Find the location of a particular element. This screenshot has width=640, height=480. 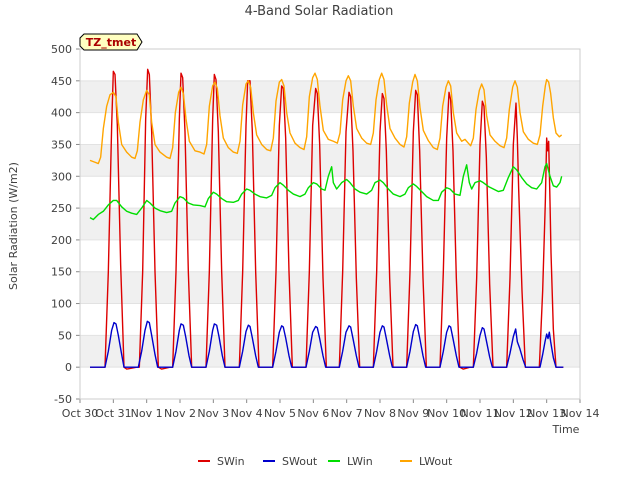

site-label-box: TZ_tmet is located at coordinates (111, 42).